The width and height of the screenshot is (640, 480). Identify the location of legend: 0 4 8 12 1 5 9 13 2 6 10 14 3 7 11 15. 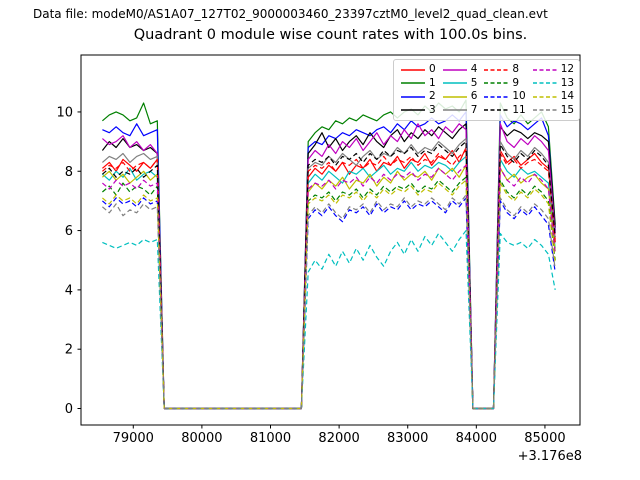
(486, 90).